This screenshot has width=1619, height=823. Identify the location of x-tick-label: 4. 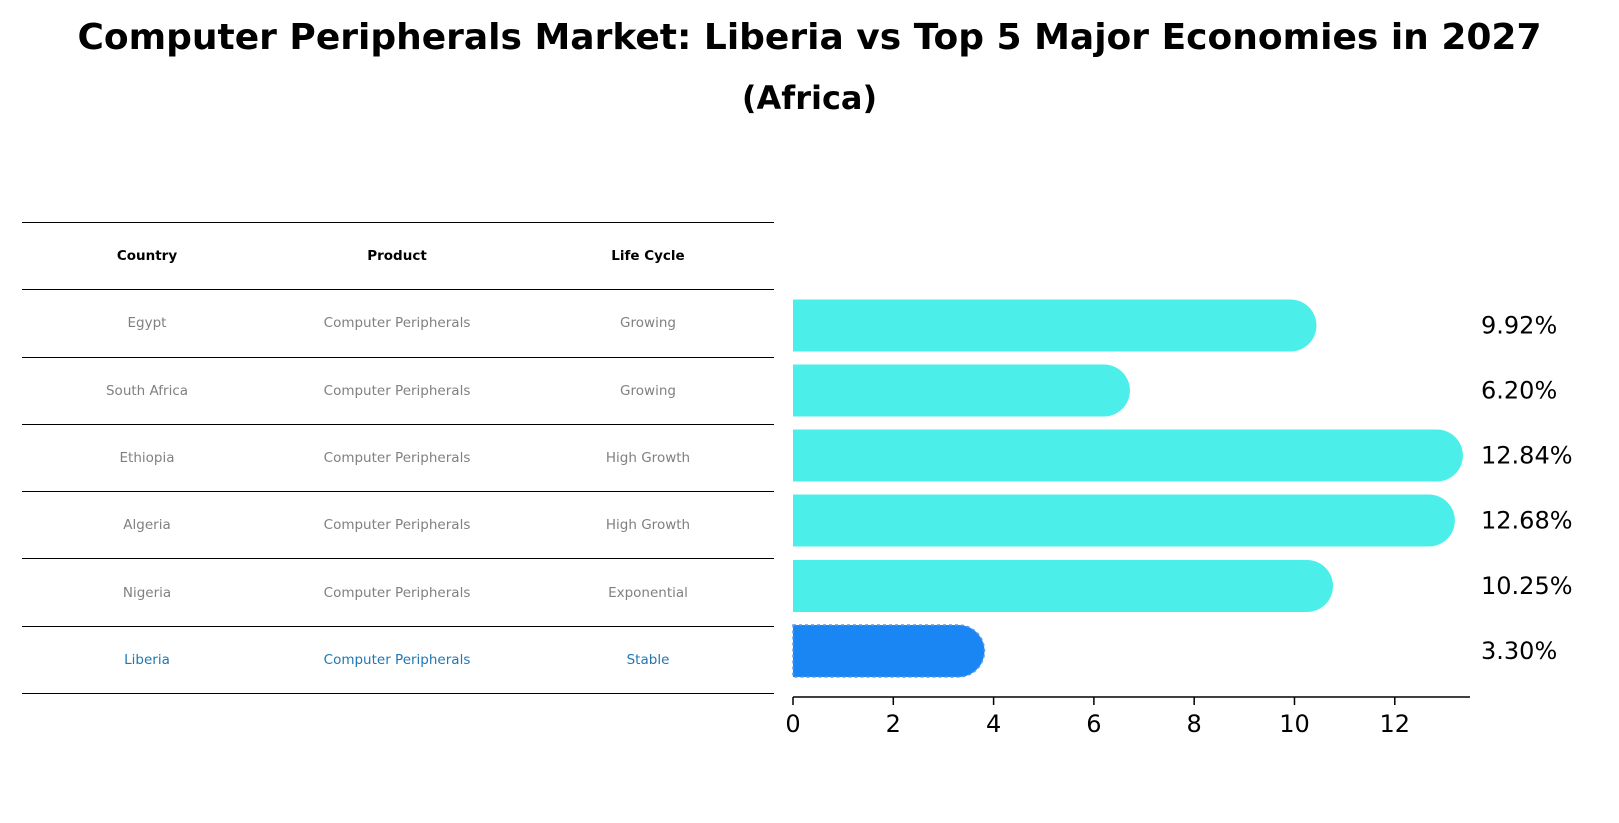
(993, 724).